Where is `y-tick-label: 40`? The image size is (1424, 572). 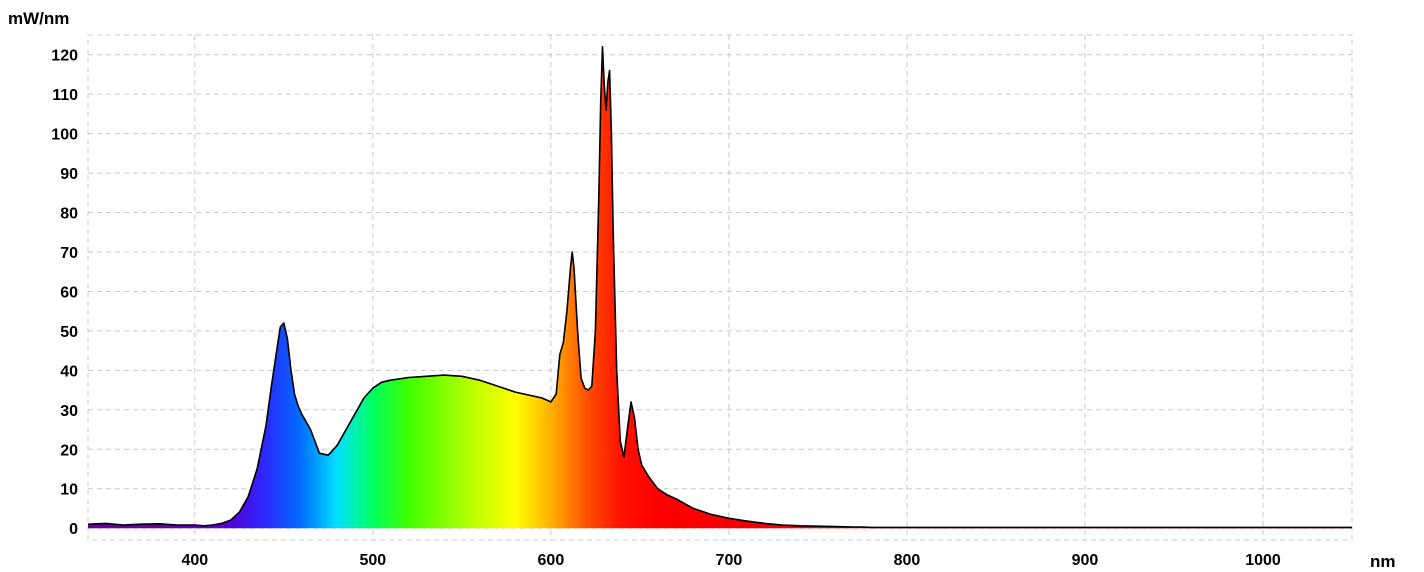 y-tick-label: 40 is located at coordinates (69, 371).